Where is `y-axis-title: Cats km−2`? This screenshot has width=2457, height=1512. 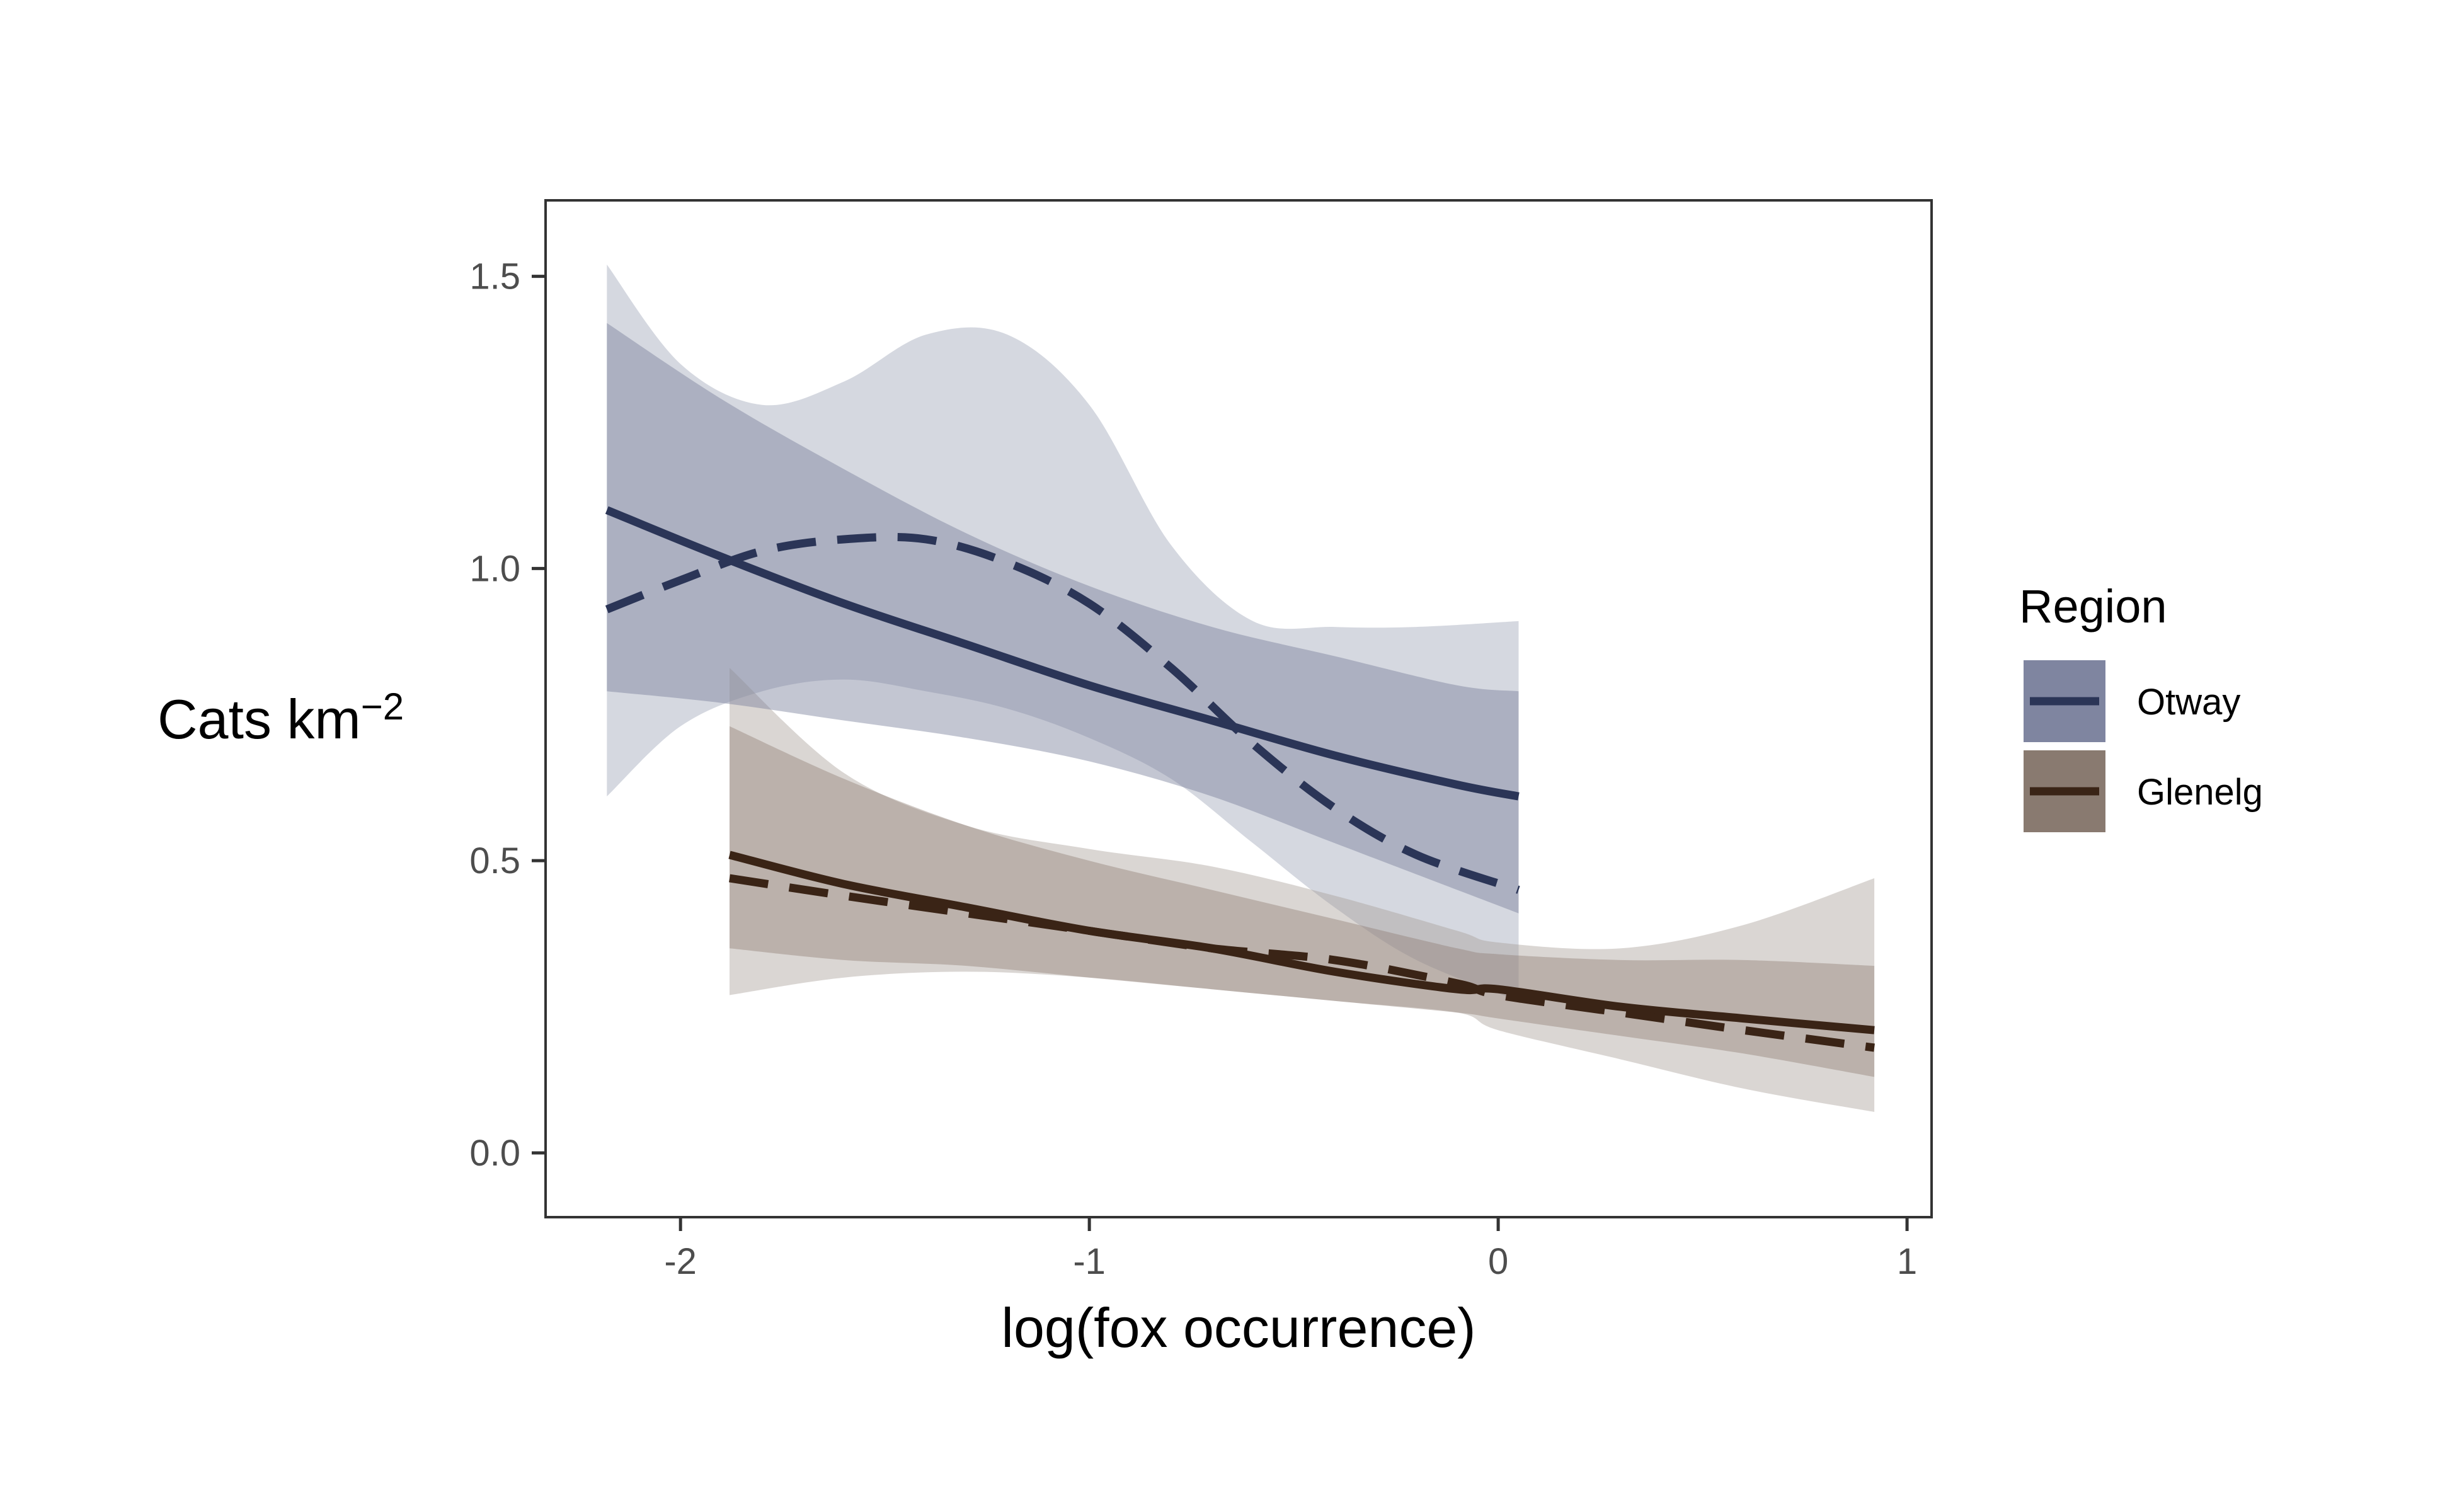
y-axis-title: Cats km−2 is located at coordinates (281, 717).